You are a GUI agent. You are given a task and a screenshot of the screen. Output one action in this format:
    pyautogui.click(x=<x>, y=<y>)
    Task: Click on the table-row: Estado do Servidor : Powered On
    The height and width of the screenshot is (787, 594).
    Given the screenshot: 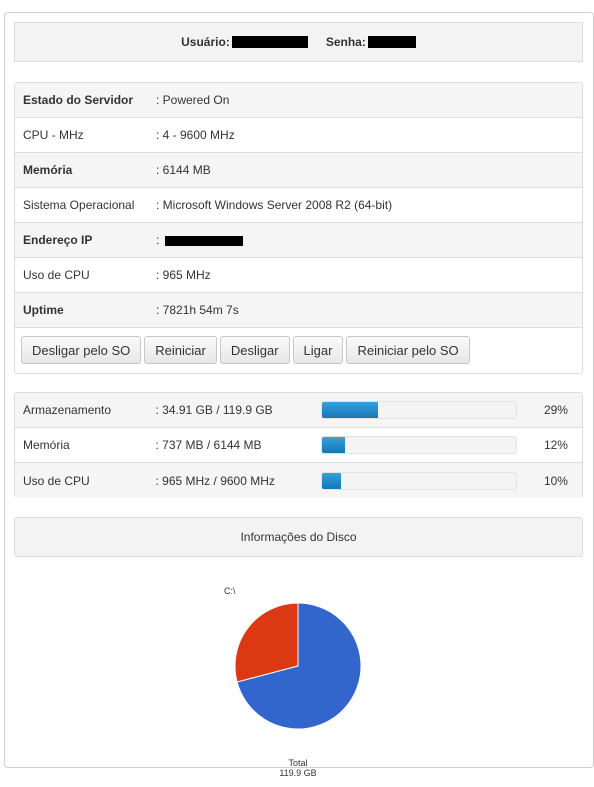 What is the action you would take?
    pyautogui.click(x=298, y=100)
    